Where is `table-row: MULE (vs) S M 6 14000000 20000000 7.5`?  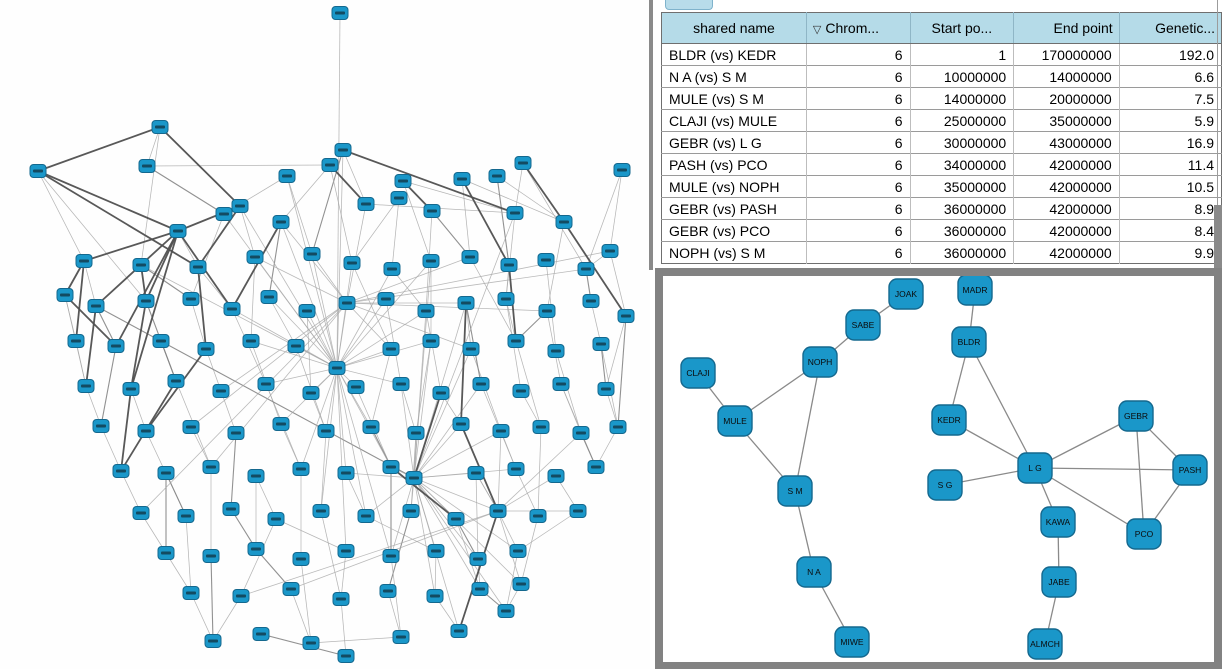
table-row: MULE (vs) S M 6 14000000 20000000 7.5 is located at coordinates (941, 98).